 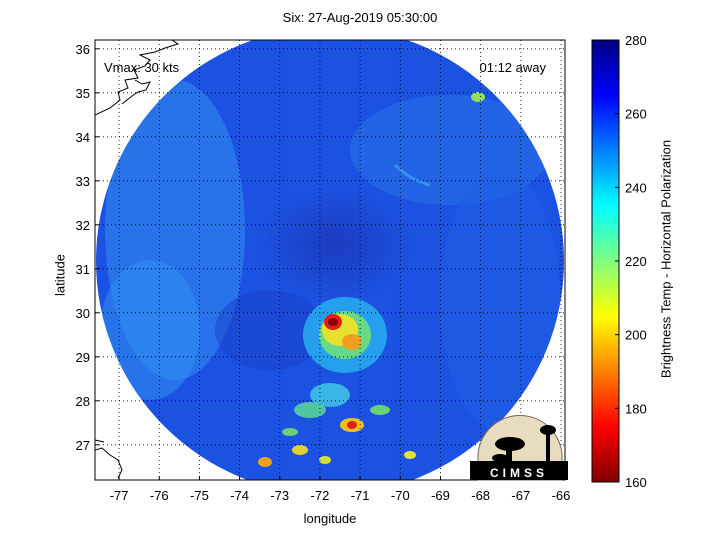 I want to click on y-tick-label: 31, so click(x=83, y=269).